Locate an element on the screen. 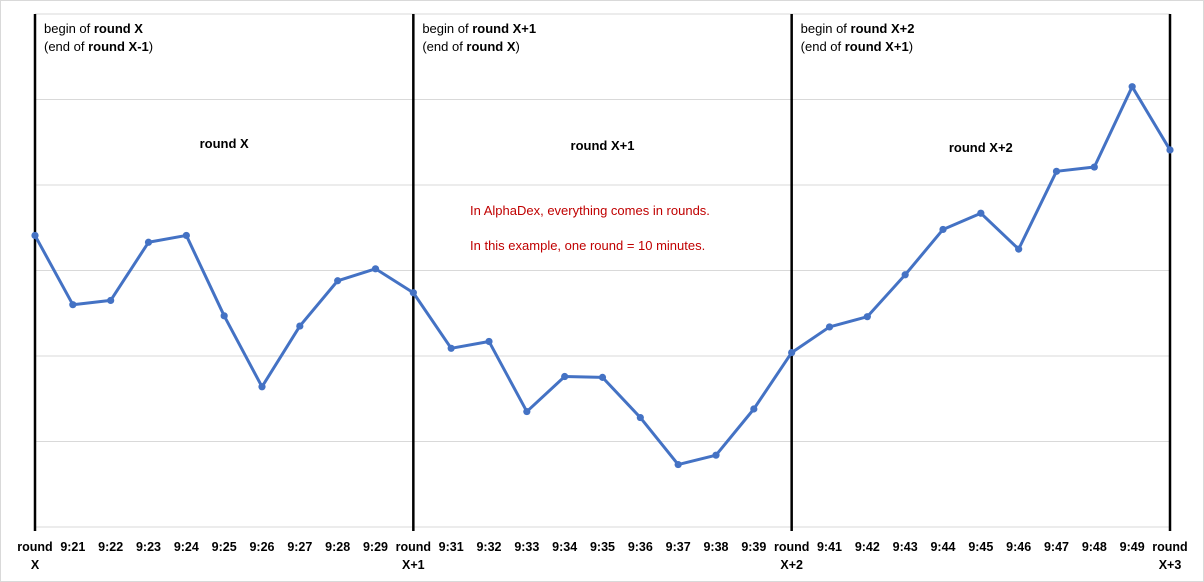 Image resolution: width=1204 pixels, height=582 pixels. x-tick-label-line2: X+2 is located at coordinates (791, 565).